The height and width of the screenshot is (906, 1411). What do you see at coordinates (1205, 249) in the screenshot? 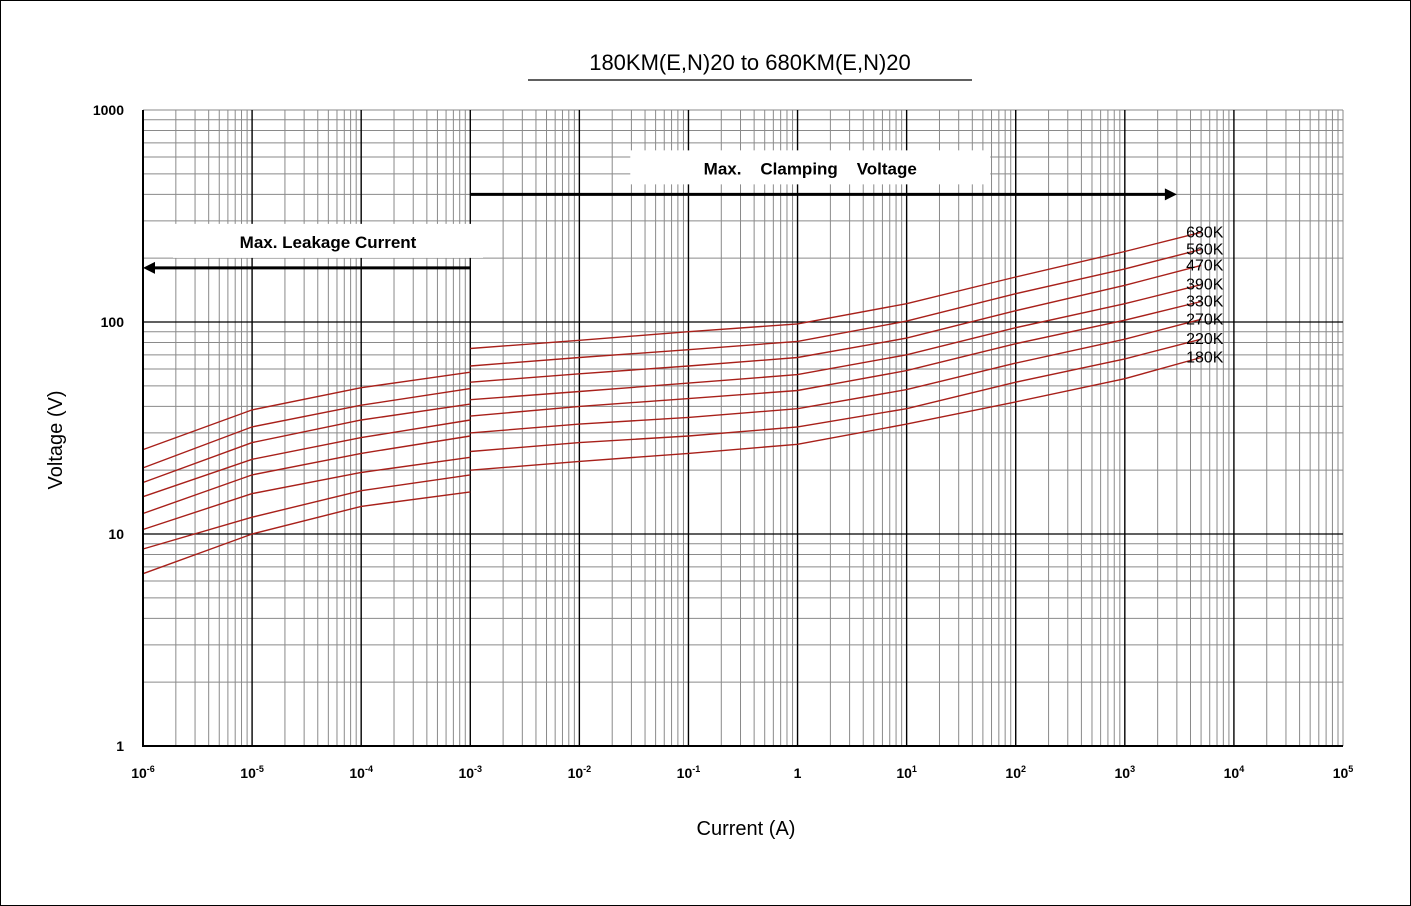
I see `series-label-560k: 560K` at bounding box center [1205, 249].